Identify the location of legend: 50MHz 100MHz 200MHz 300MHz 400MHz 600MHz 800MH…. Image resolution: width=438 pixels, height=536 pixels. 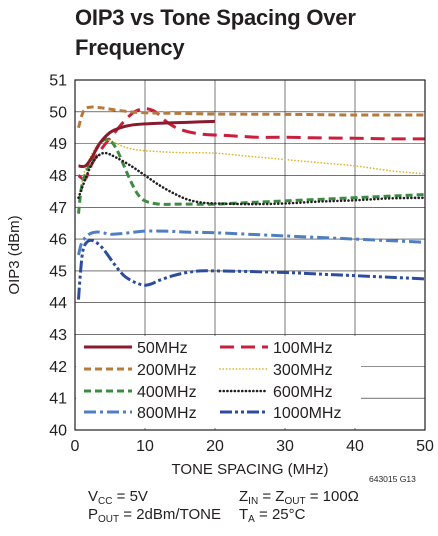
(212, 381).